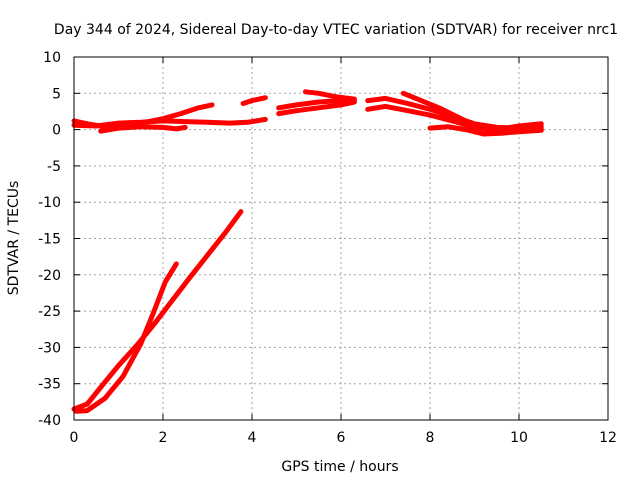 Image resolution: width=640 pixels, height=480 pixels. I want to click on x-tick-label: 10, so click(519, 438).